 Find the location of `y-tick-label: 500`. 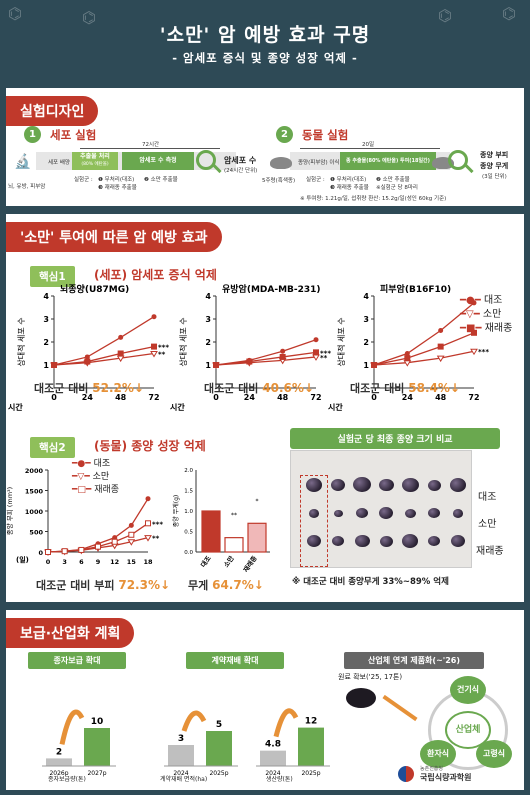

y-tick-label: 500 is located at coordinates (36, 533).